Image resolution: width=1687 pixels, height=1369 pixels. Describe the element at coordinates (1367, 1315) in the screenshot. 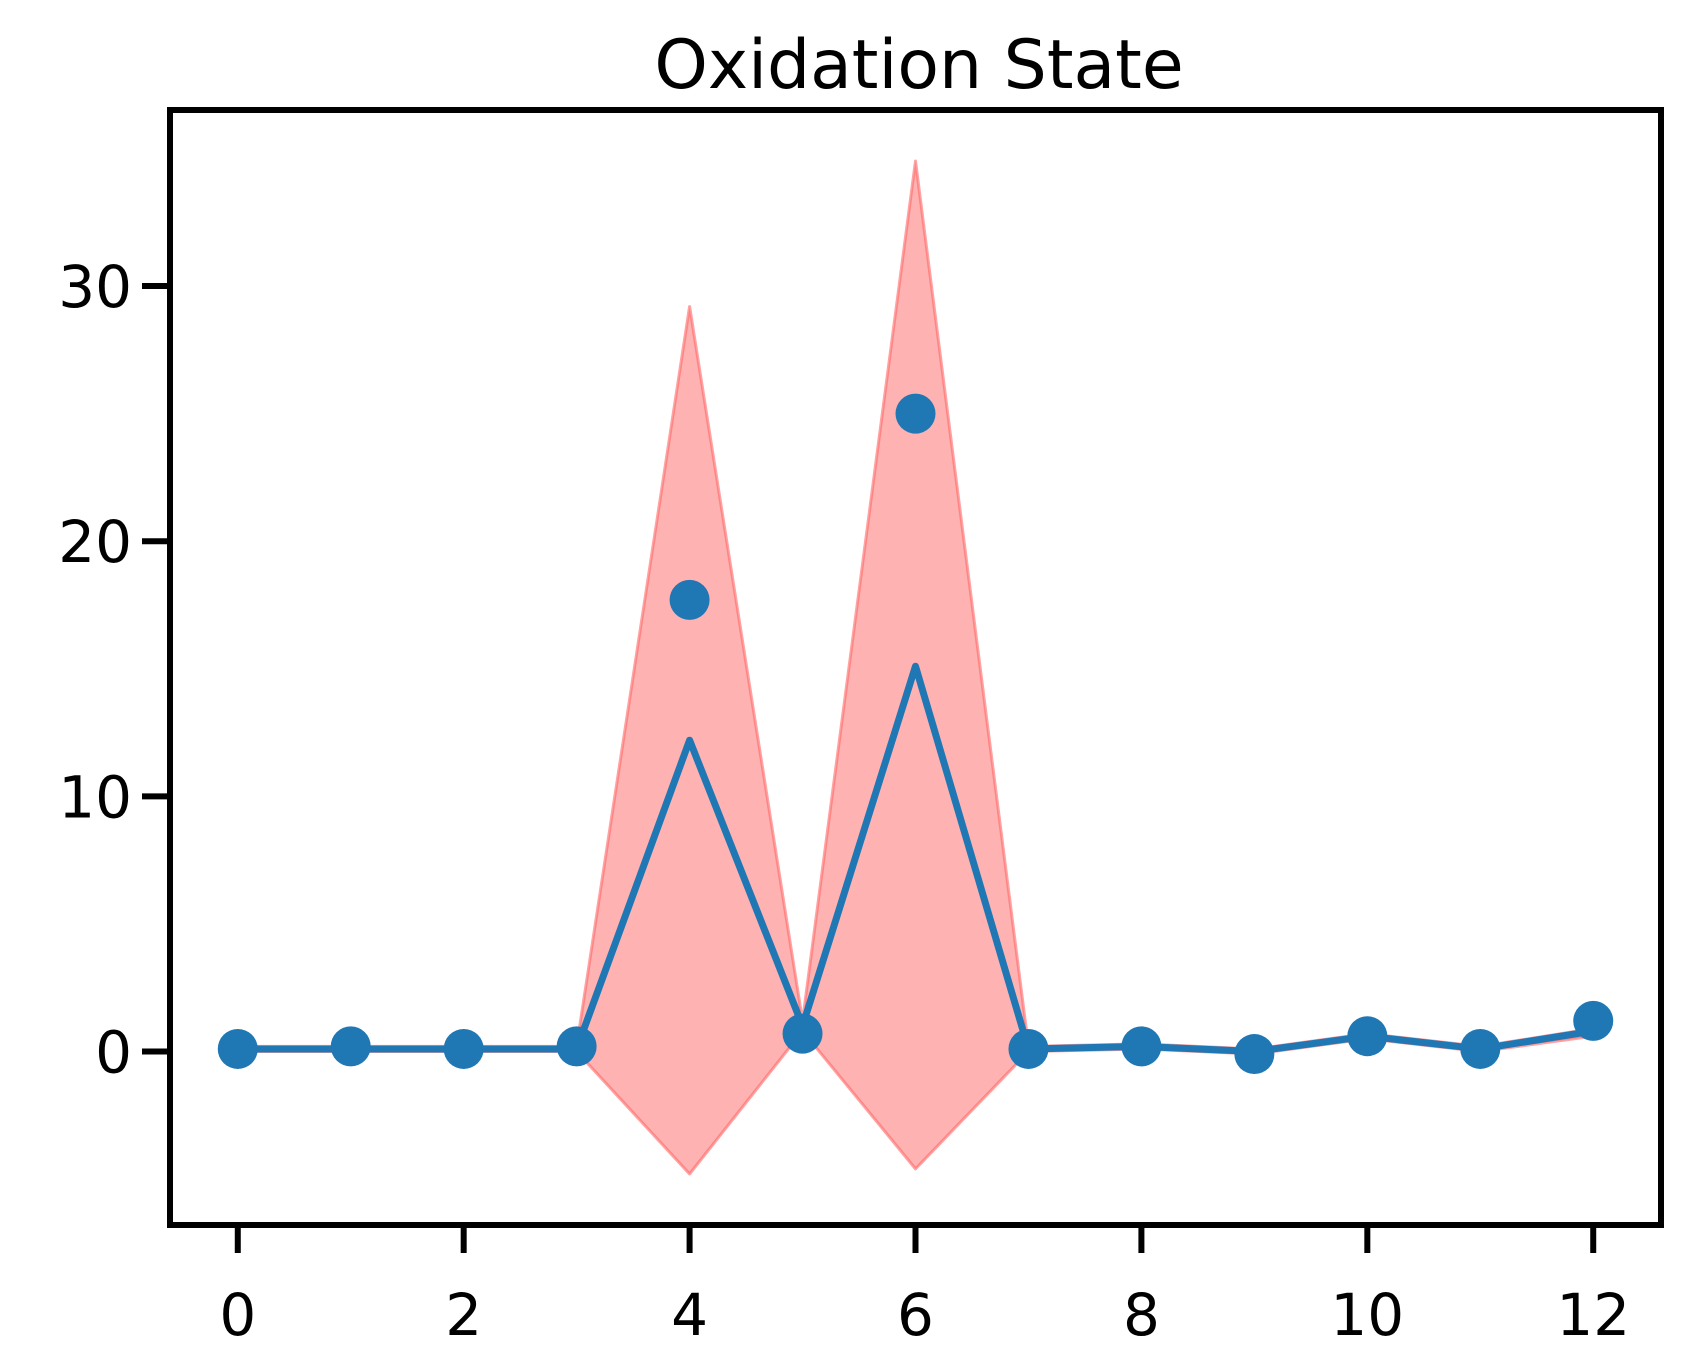

I see `x-tick-label: 10` at that location.